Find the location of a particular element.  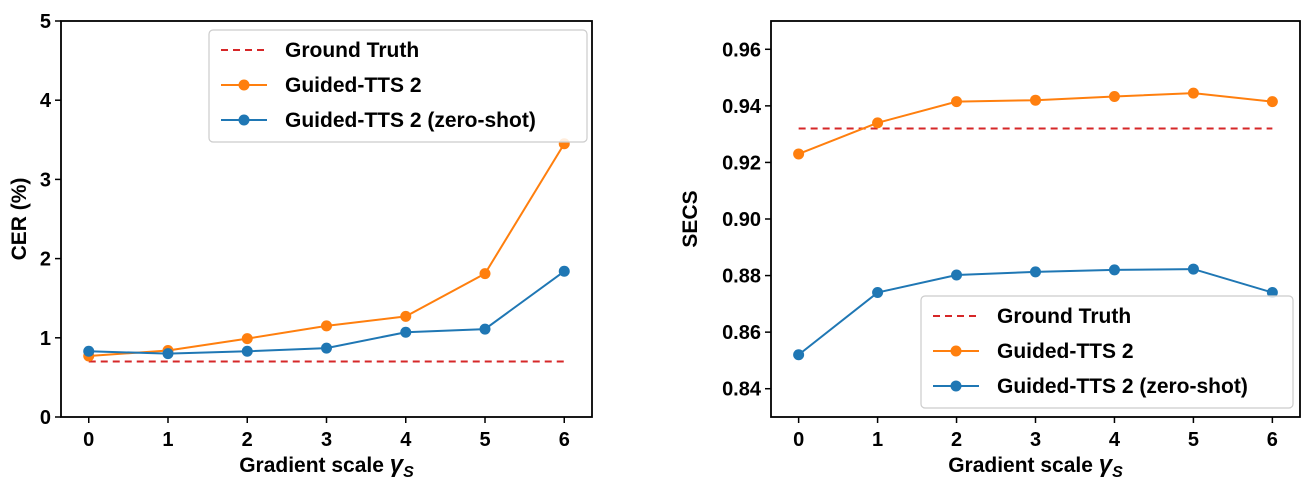

y-tick-label: 1 is located at coordinates (45, 339).